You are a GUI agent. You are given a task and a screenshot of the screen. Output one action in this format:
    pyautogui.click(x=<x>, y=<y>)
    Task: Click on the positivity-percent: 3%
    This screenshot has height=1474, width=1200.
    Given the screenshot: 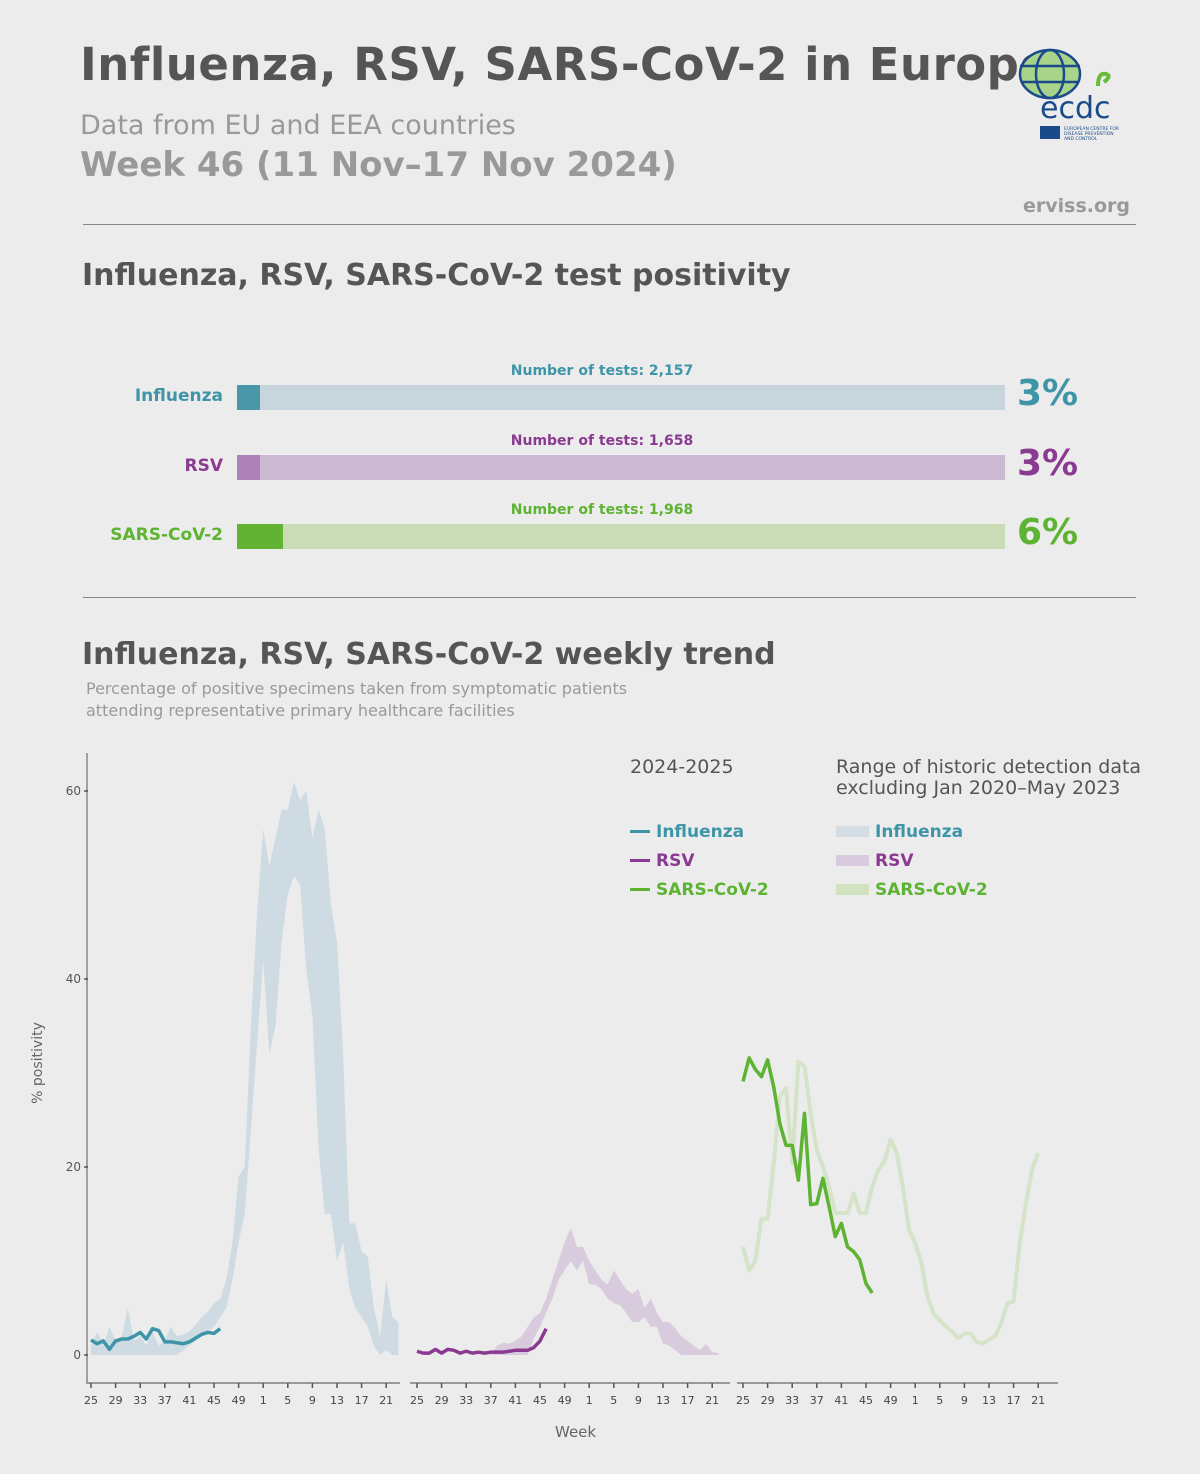 What is the action you would take?
    pyautogui.click(x=1048, y=463)
    